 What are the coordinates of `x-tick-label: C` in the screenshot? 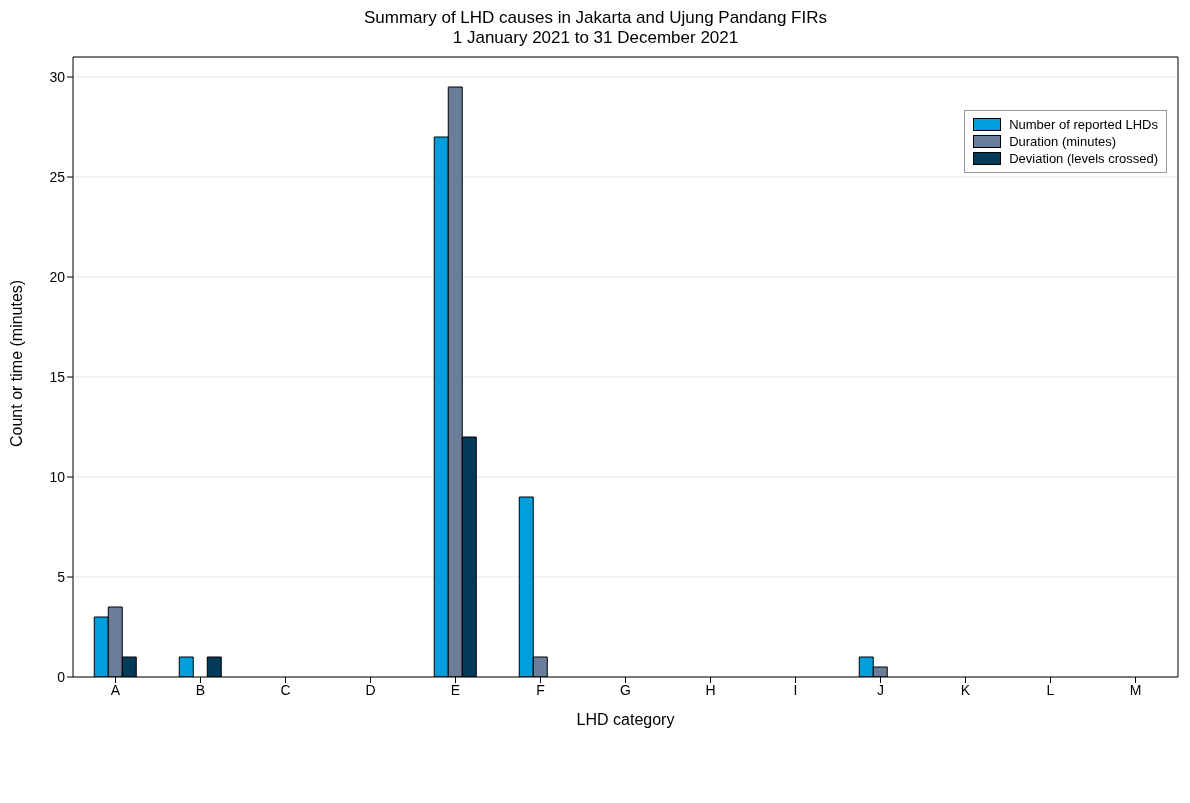 It's located at (285, 689).